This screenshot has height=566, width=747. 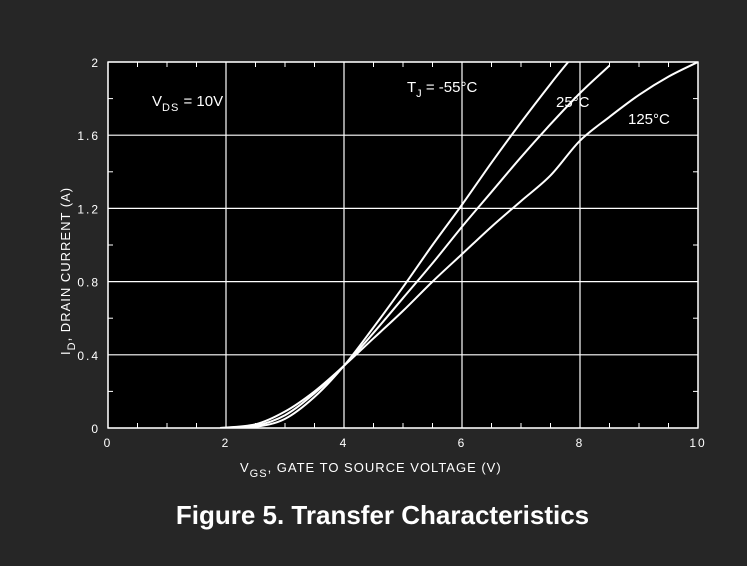 What do you see at coordinates (157, 101) in the screenshot?
I see `vds-main: V` at bounding box center [157, 101].